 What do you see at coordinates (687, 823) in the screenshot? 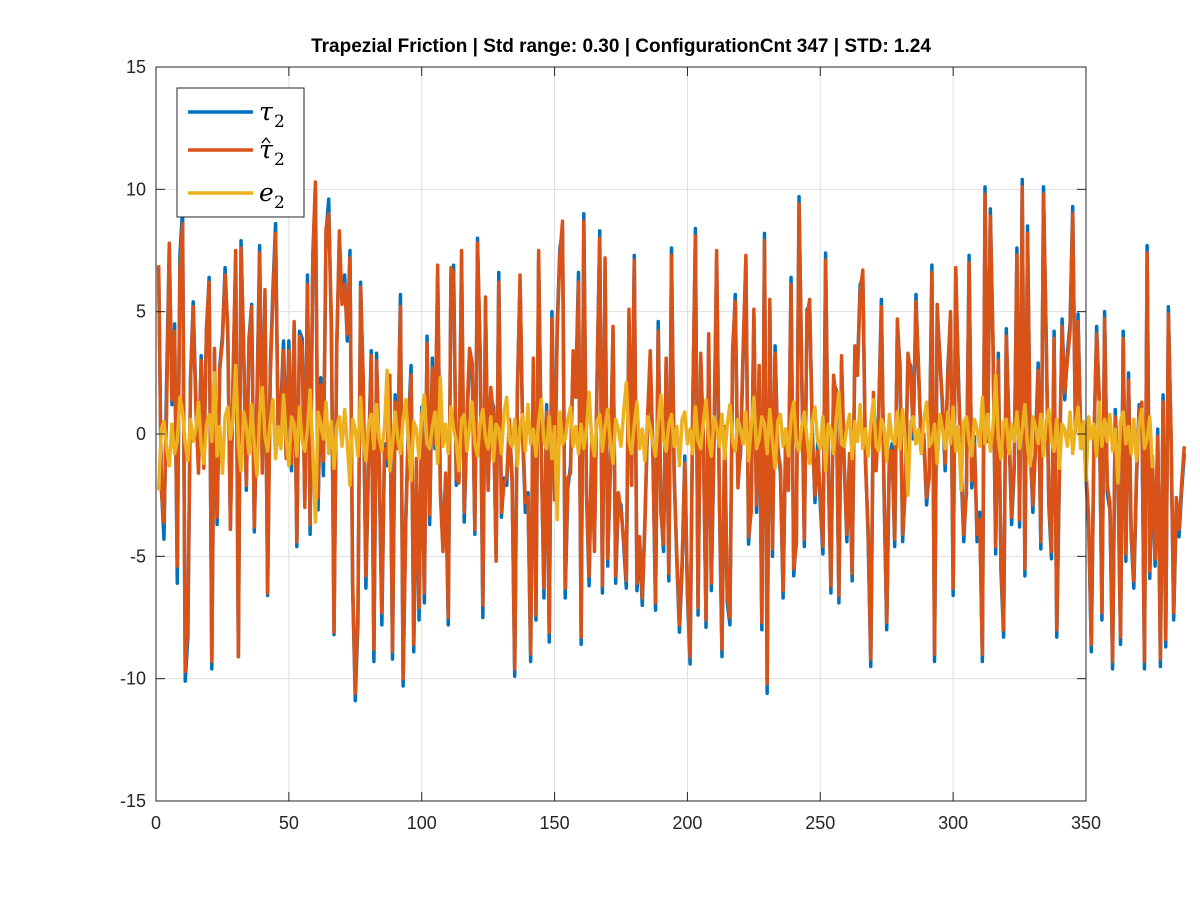
I see `x-tick-label: 200` at bounding box center [687, 823].